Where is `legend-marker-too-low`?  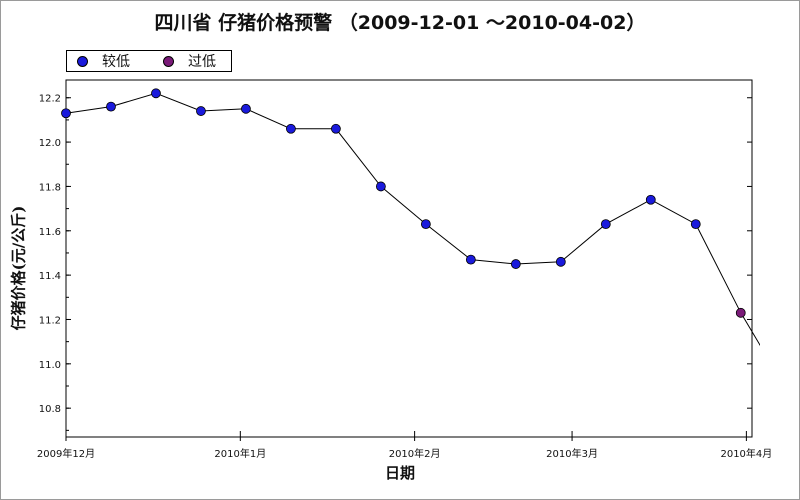 legend-marker-too-low is located at coordinates (168, 61).